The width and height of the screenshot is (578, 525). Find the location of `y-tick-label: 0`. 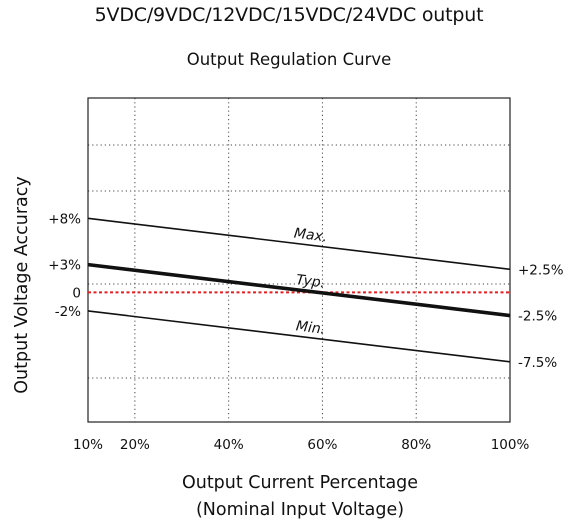

y-tick-label: 0 is located at coordinates (76, 293).